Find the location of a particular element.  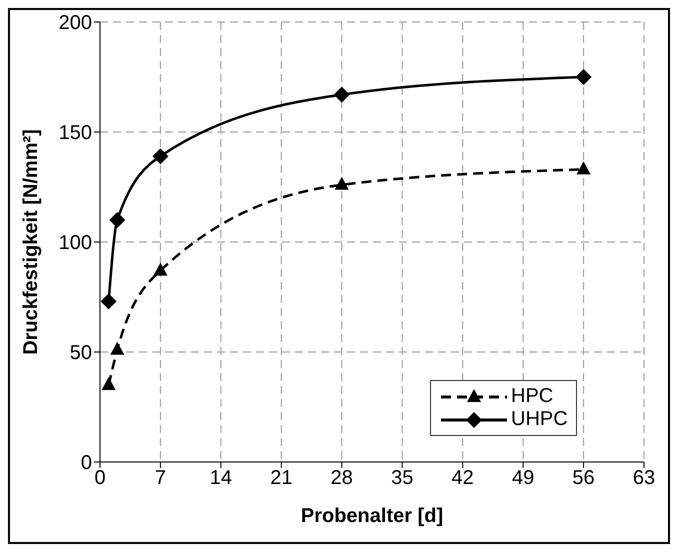

y-axis-title: Druckfestigkeit [N/mm²] is located at coordinates (31, 242).